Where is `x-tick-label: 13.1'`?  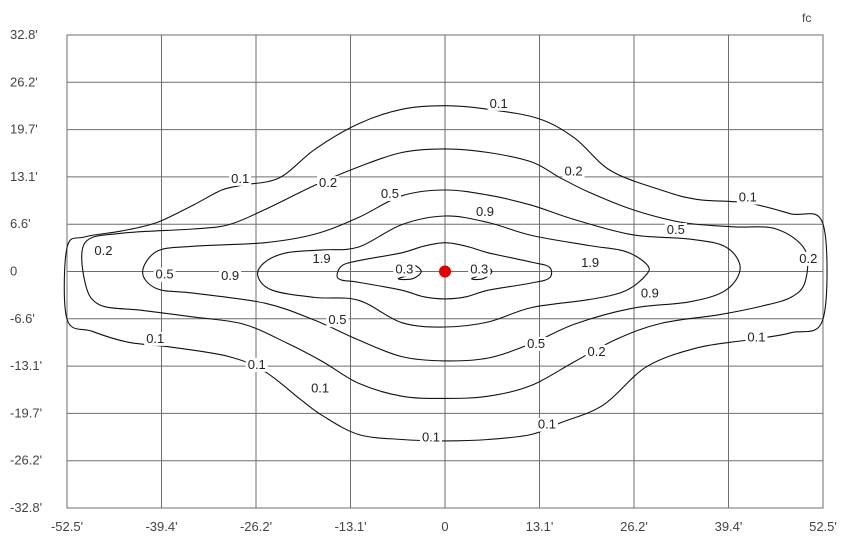 x-tick-label: 13.1' is located at coordinates (540, 526).